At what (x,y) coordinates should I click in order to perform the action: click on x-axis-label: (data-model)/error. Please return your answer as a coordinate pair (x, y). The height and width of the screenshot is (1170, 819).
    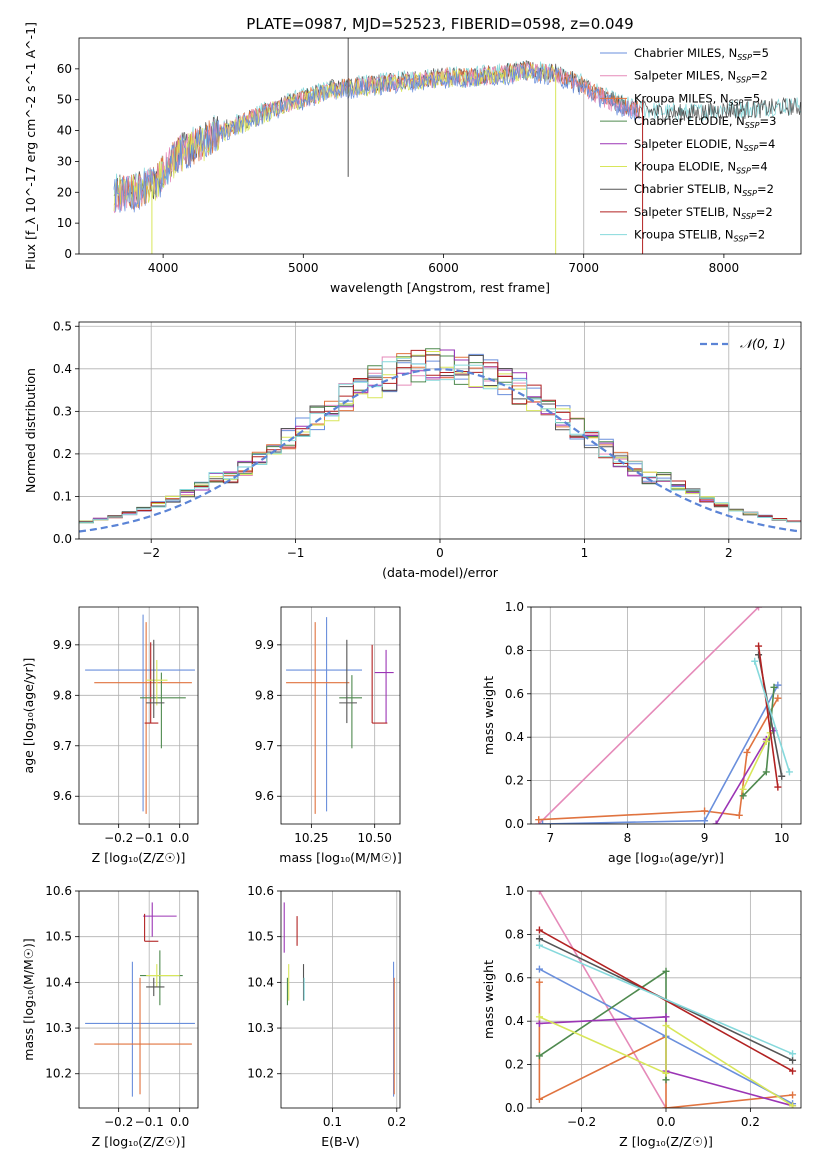
    Looking at the image, I should click on (440, 572).